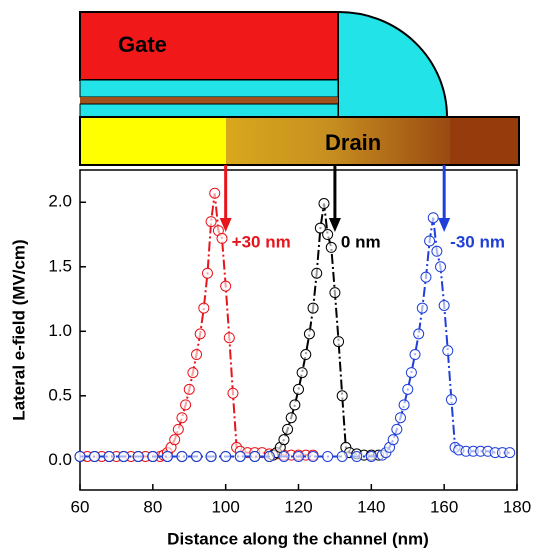  Describe the element at coordinates (60, 459) in the screenshot. I see `y-tick-label: 0.0` at that location.